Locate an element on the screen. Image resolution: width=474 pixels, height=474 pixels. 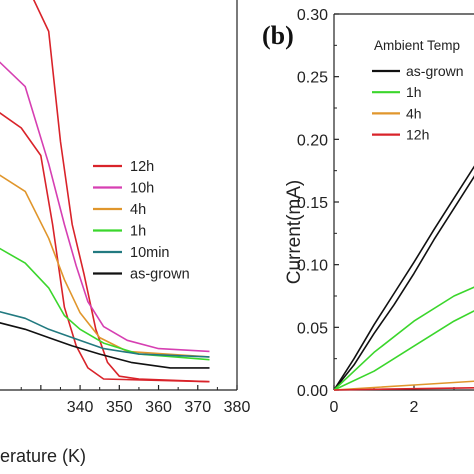
legend-title-b: Ambient Temp is located at coordinates (417, 45).